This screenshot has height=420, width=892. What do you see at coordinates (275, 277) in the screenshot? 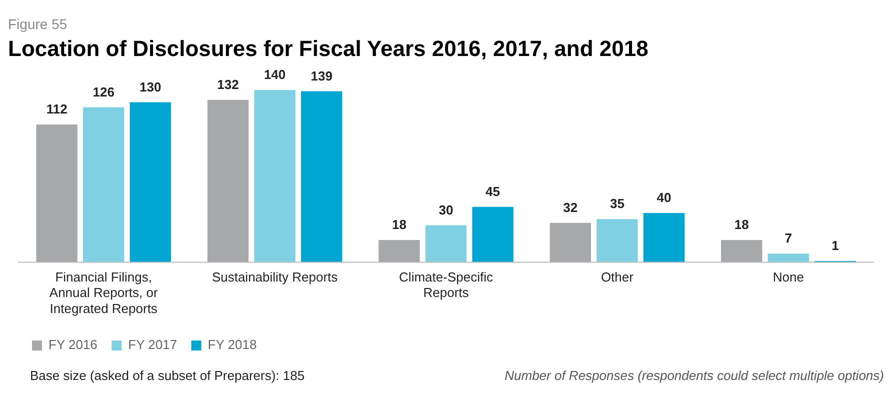
I see `x-tick-label: Sustainability Reports` at bounding box center [275, 277].